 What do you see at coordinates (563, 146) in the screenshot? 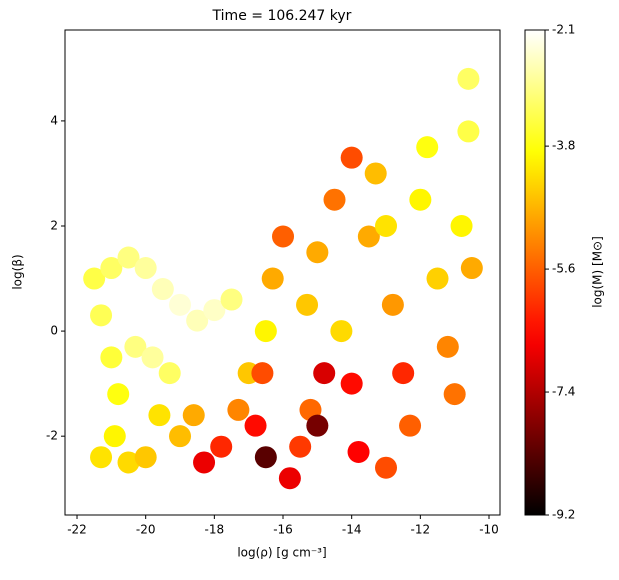
I see `colorbar-tick-label: -3.8` at bounding box center [563, 146].